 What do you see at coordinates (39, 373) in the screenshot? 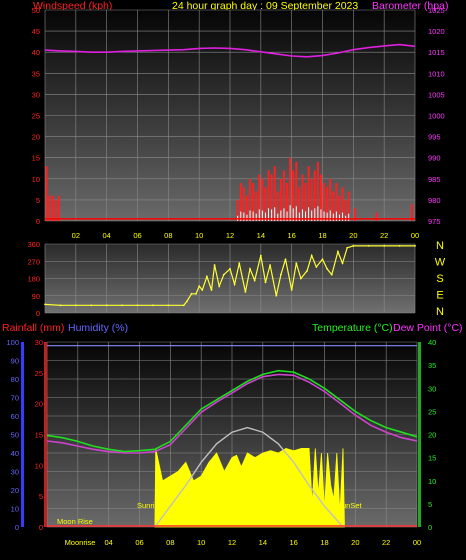
I see `rain-tick-label: 25` at bounding box center [39, 373].